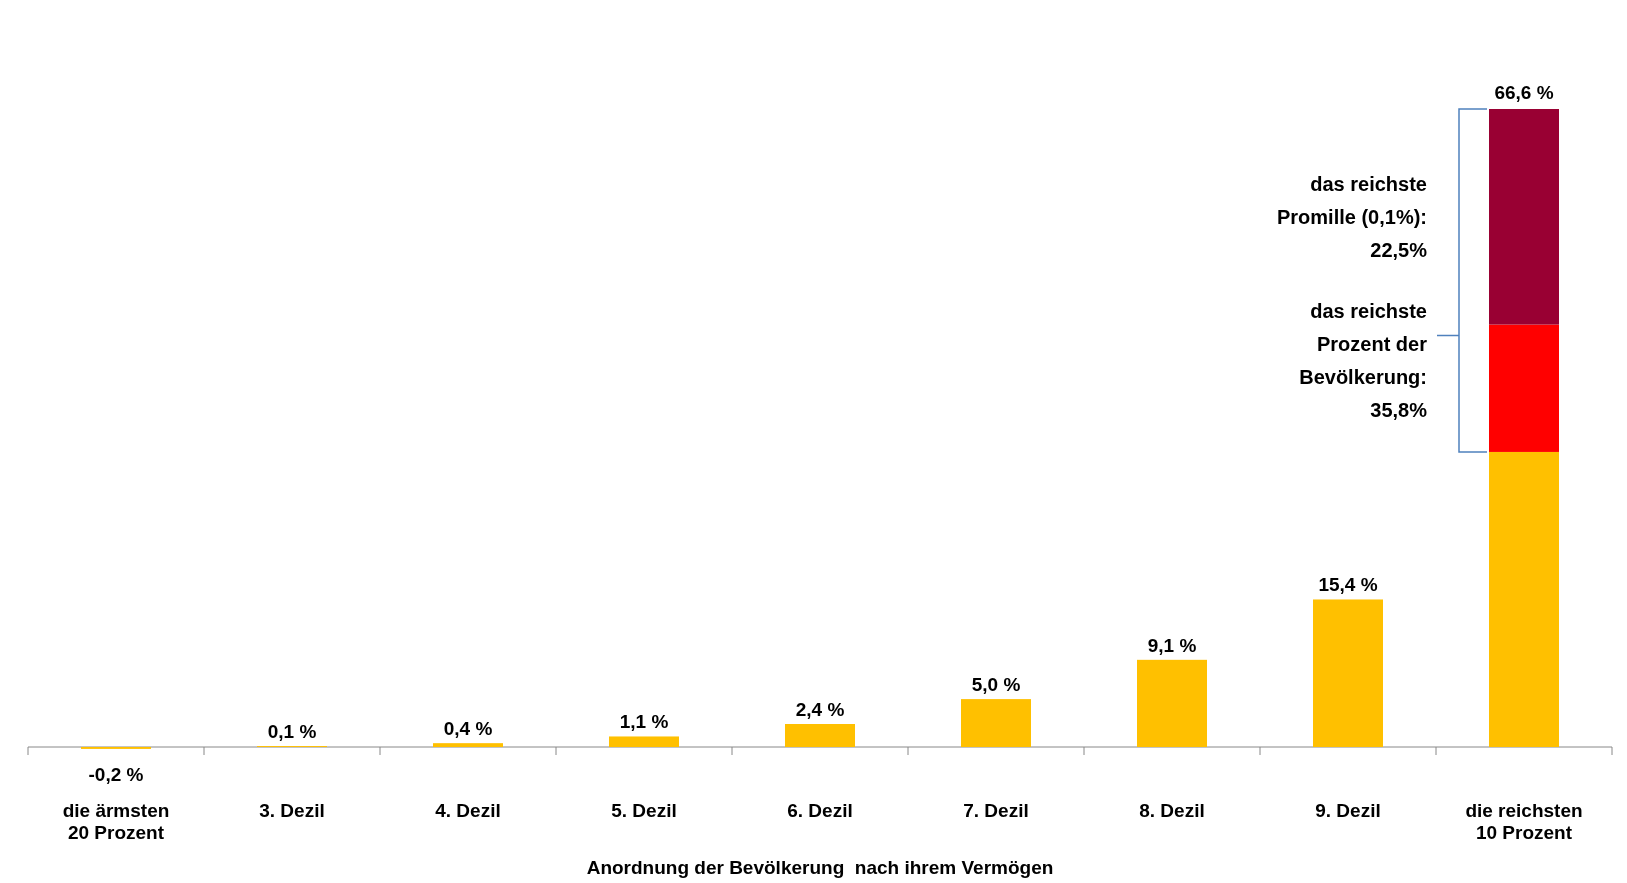 The height and width of the screenshot is (883, 1627). Describe the element at coordinates (1524, 92) in the screenshot. I see `total-label: 66,6 %` at that location.